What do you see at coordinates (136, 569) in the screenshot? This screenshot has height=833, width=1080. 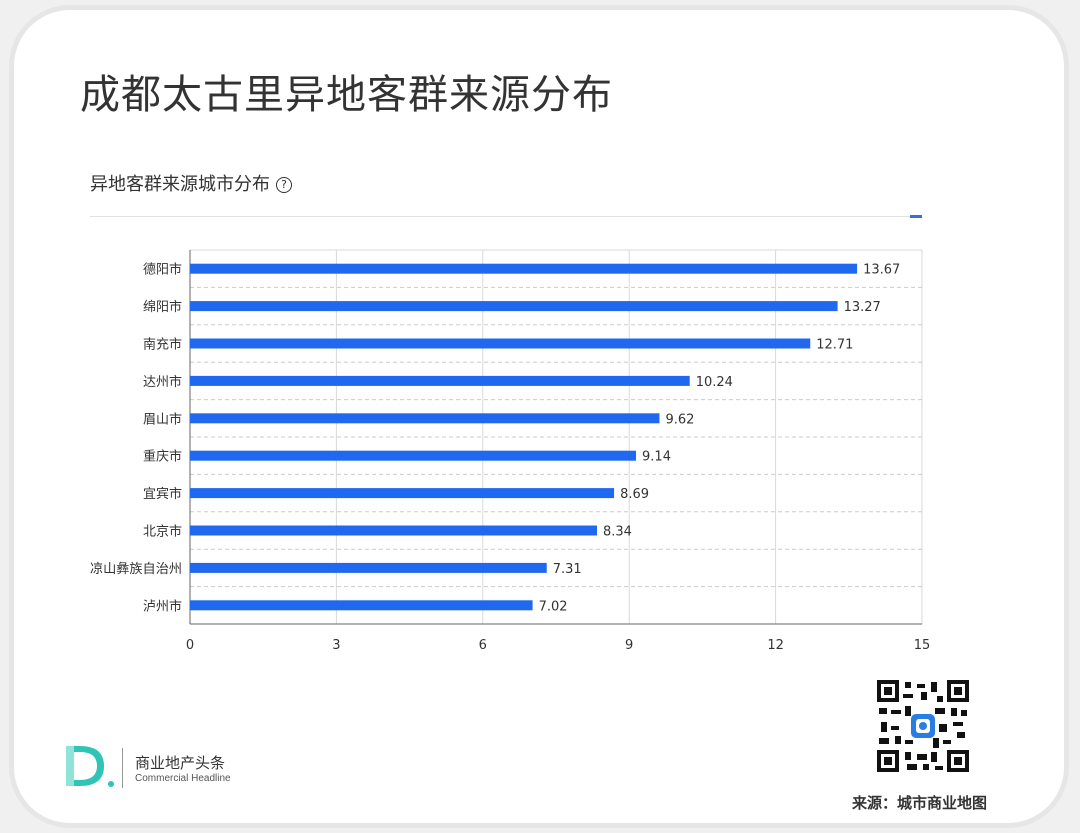 I see `category-label: 凉山彝族自治州` at bounding box center [136, 569].